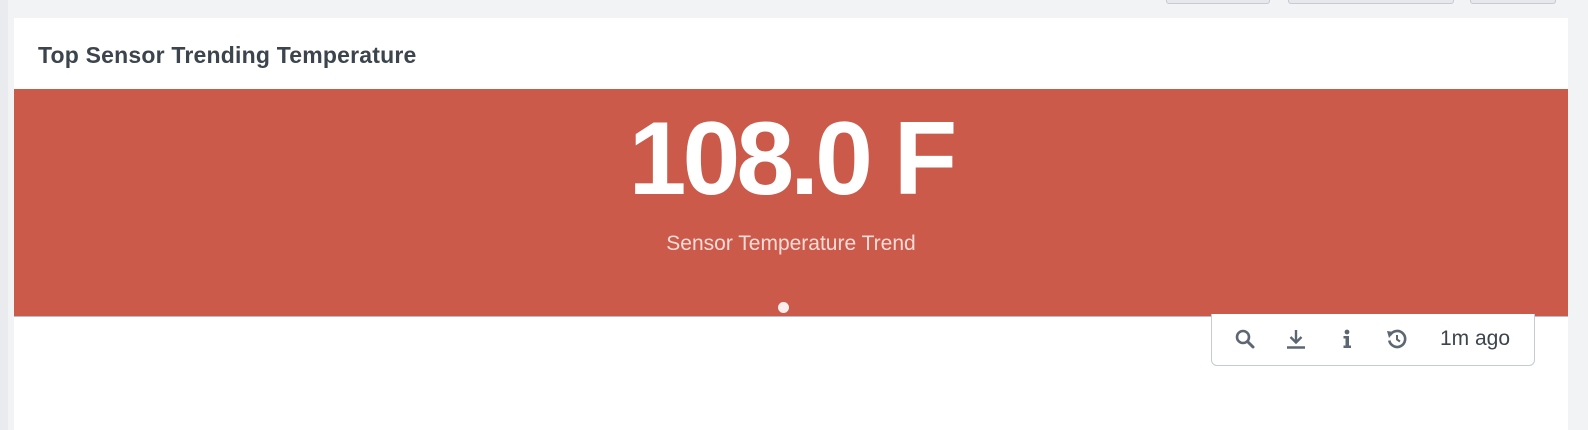  I want to click on download-icon, so click(1296, 339).